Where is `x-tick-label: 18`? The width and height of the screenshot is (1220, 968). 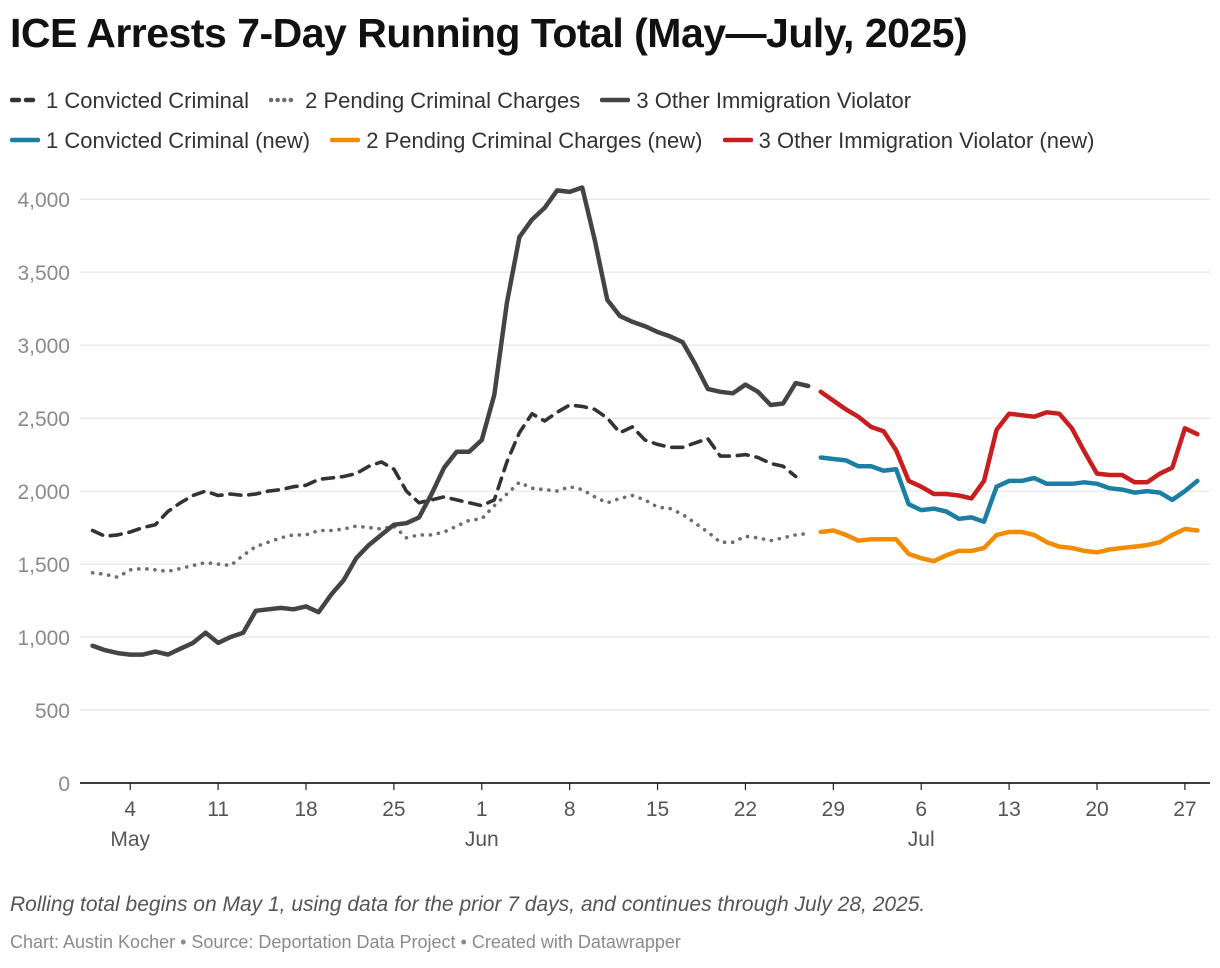
x-tick-label: 18 is located at coordinates (305, 809).